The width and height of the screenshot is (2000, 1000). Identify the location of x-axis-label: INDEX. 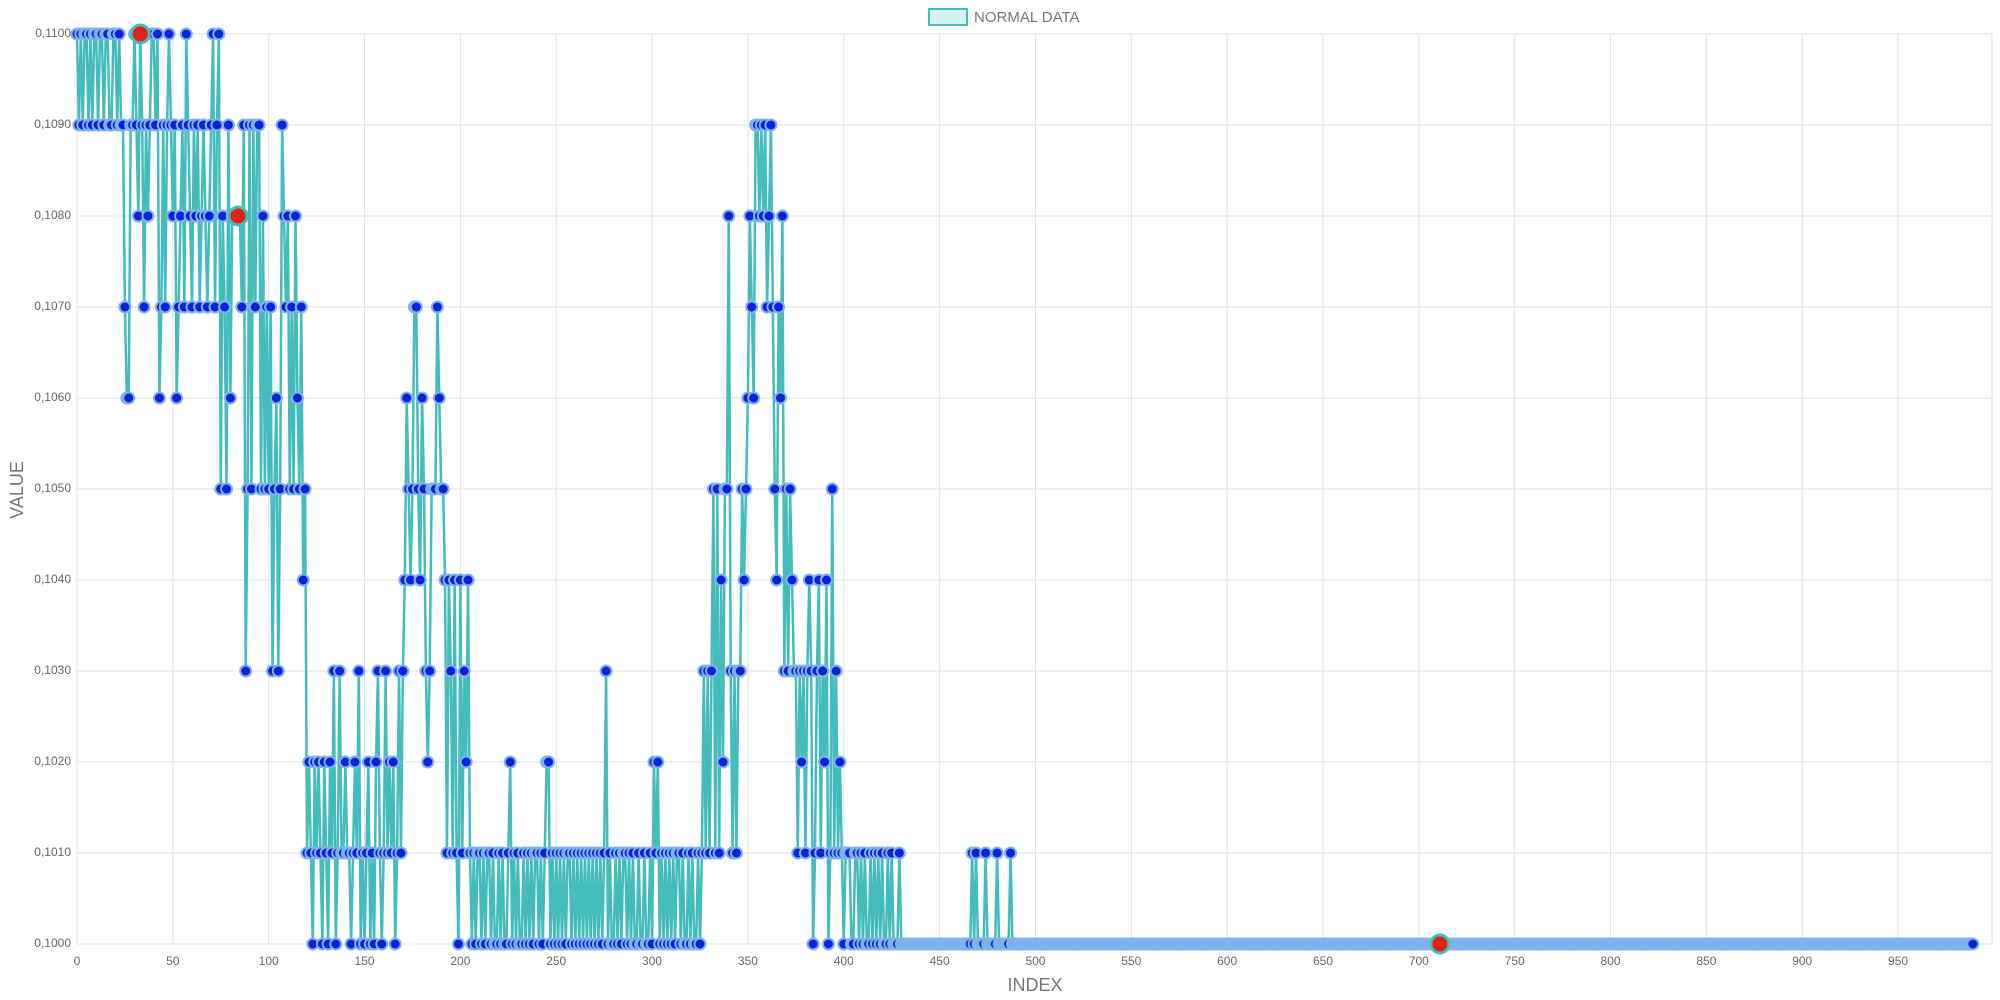
(1034, 985).